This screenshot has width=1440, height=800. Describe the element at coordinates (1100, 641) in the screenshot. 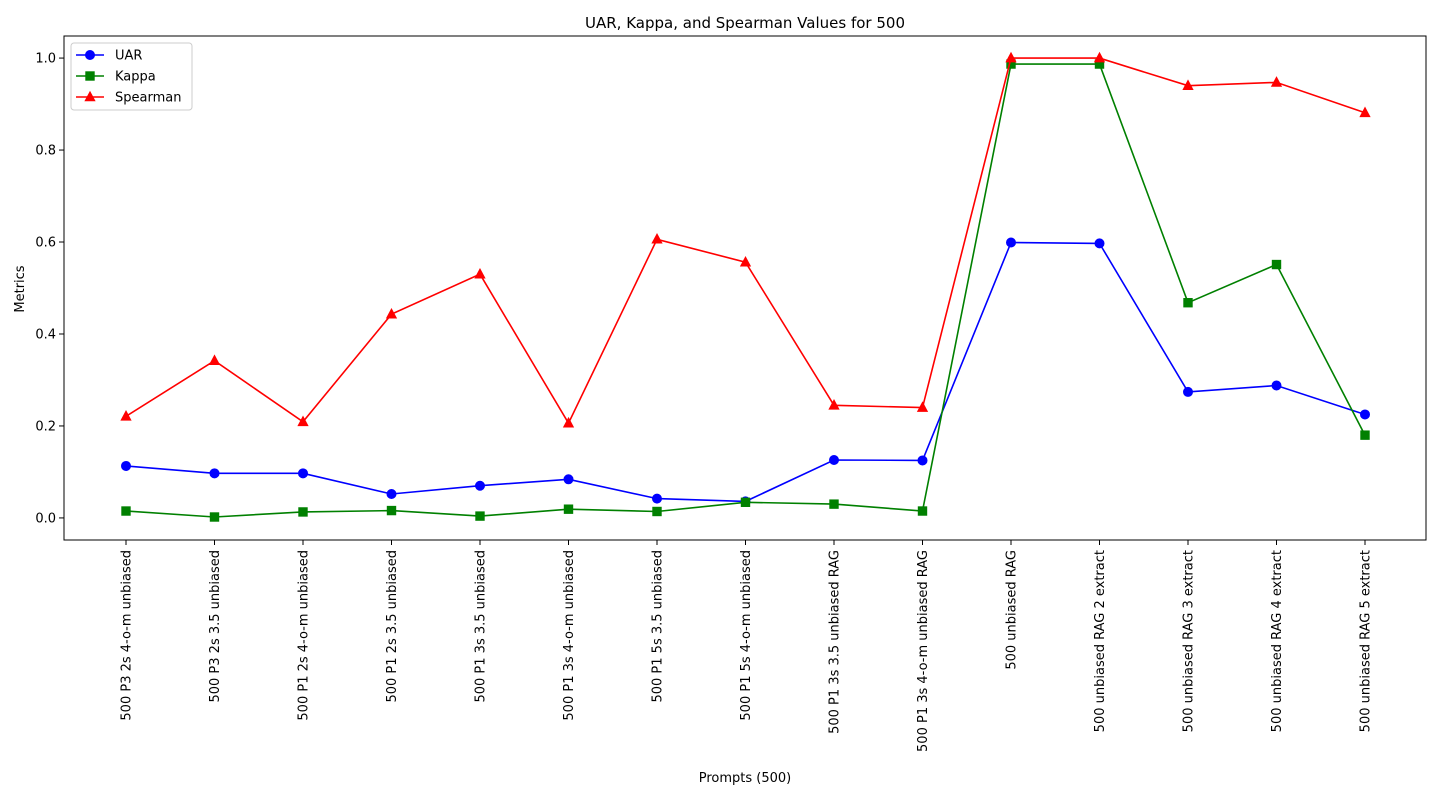

I see `x-tick-label: 500 unbiased RAG 2 extract` at that location.